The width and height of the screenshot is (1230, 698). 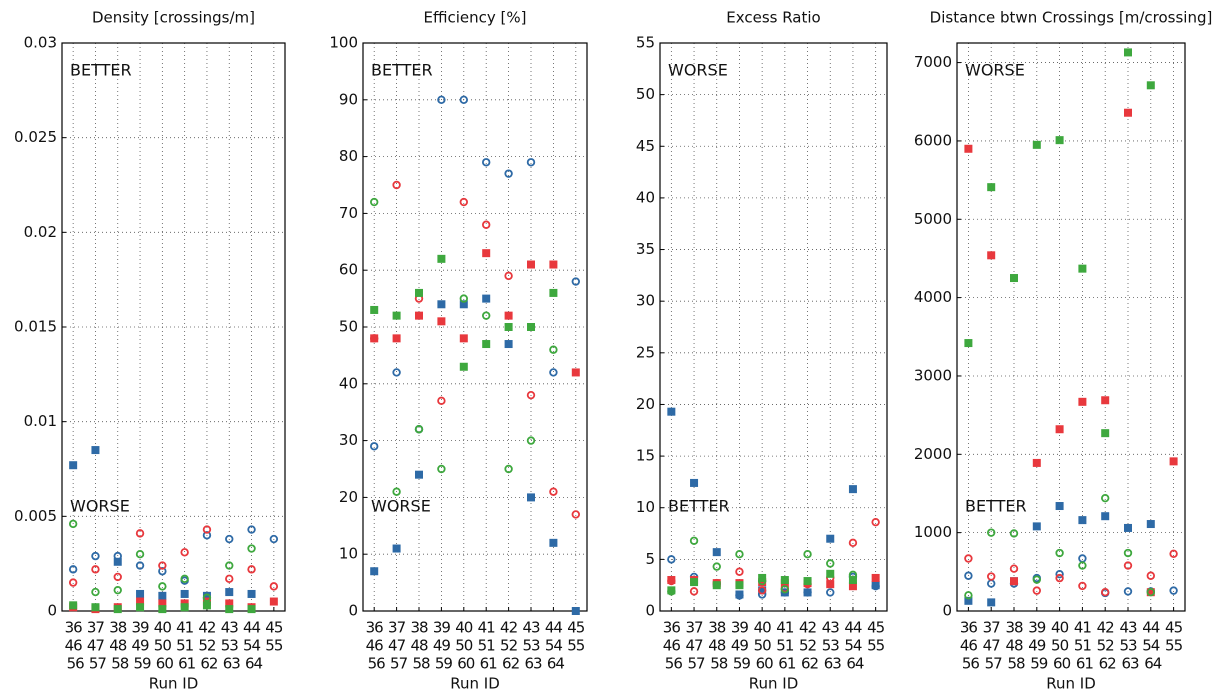 I want to click on y-tick-label: 0.025, so click(x=35, y=137).